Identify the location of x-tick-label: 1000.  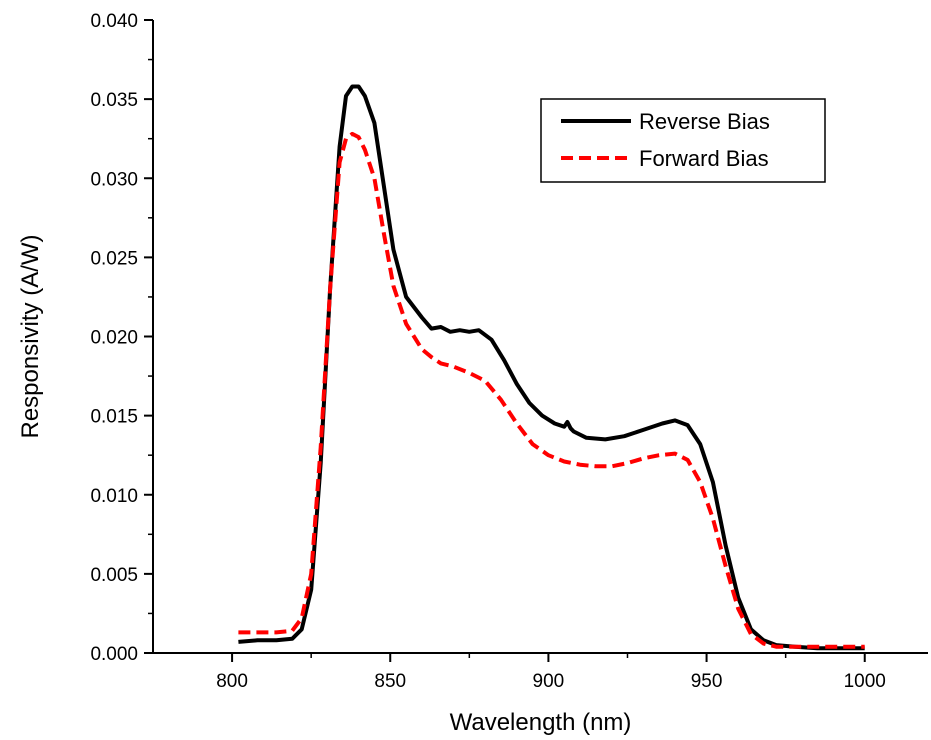
(865, 681).